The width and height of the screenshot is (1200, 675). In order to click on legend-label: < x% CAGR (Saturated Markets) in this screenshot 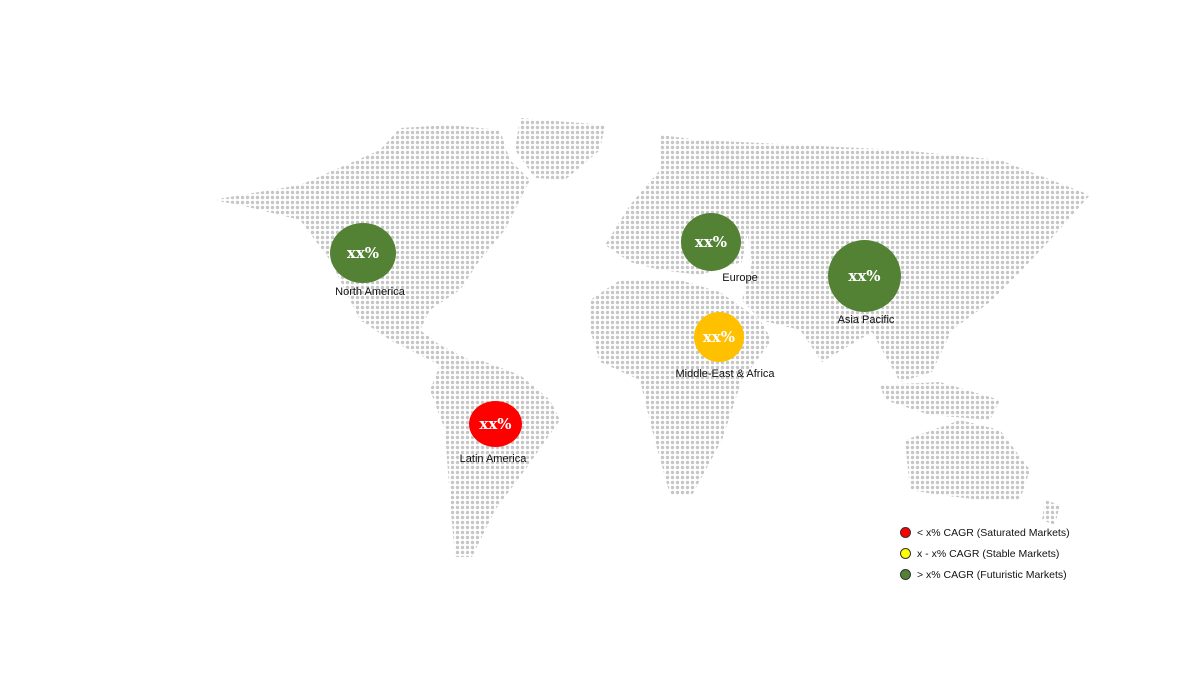, I will do `click(993, 532)`.